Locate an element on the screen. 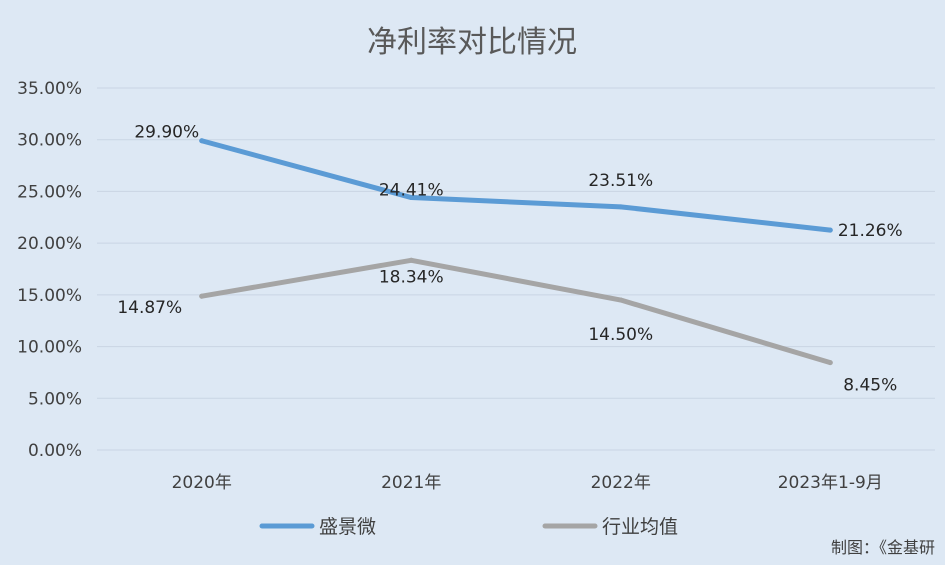 Image resolution: width=945 pixels, height=565 pixels. chart-title: 净利率对比情况 is located at coordinates (472, 42).